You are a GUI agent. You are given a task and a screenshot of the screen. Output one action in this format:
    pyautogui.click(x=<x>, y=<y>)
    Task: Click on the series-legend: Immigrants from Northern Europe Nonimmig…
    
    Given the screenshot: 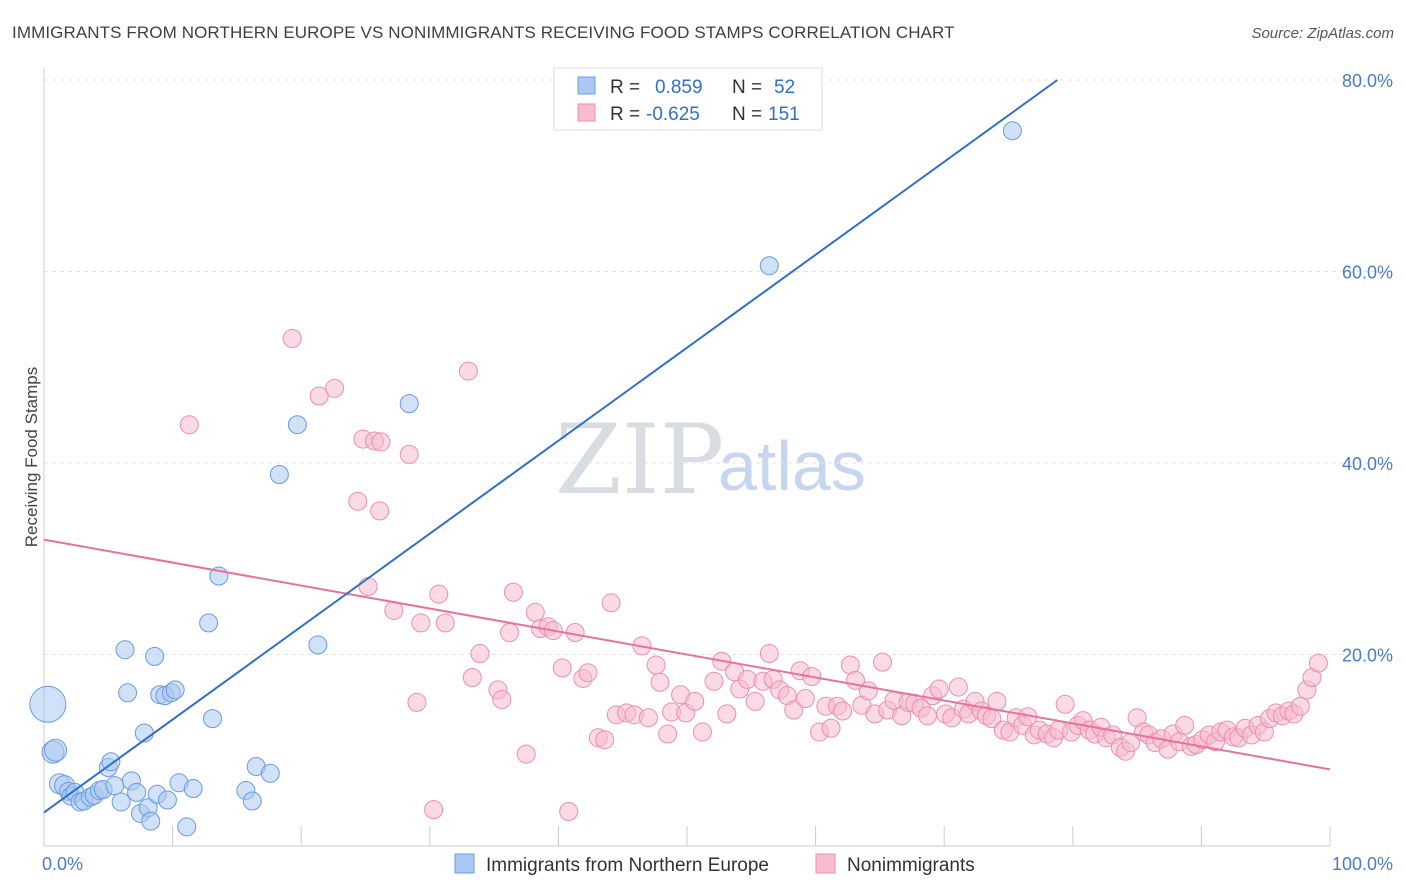 What is the action you would take?
    pyautogui.click(x=714, y=864)
    